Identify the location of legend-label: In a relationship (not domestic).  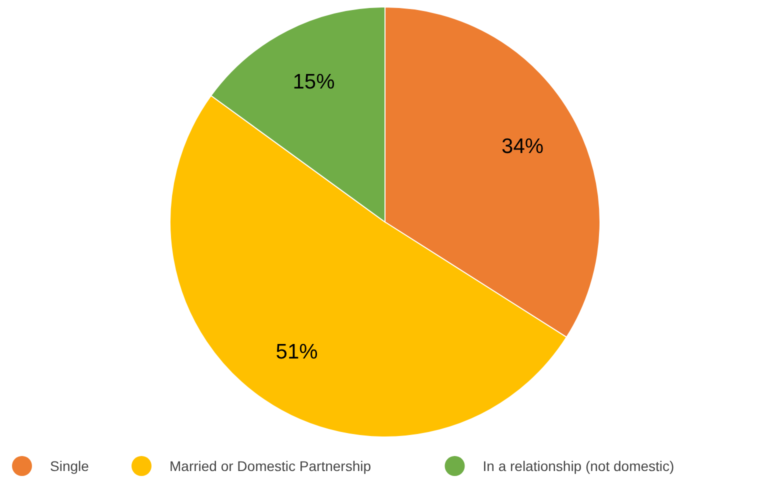
(578, 466).